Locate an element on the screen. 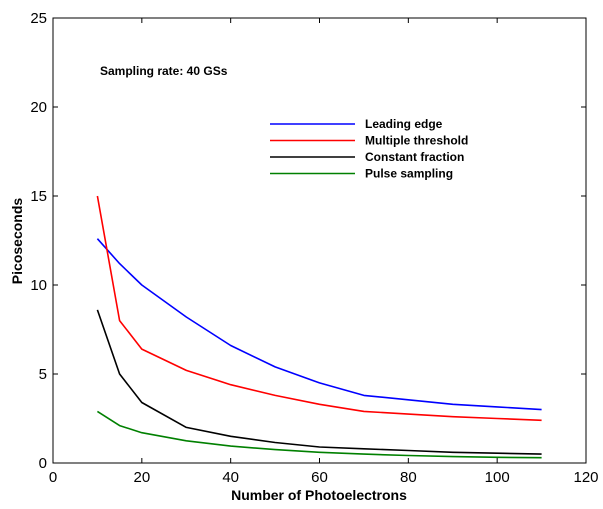 This screenshot has width=603, height=509. legend-label-pulse-sampling: Pulse sampling is located at coordinates (409, 174).